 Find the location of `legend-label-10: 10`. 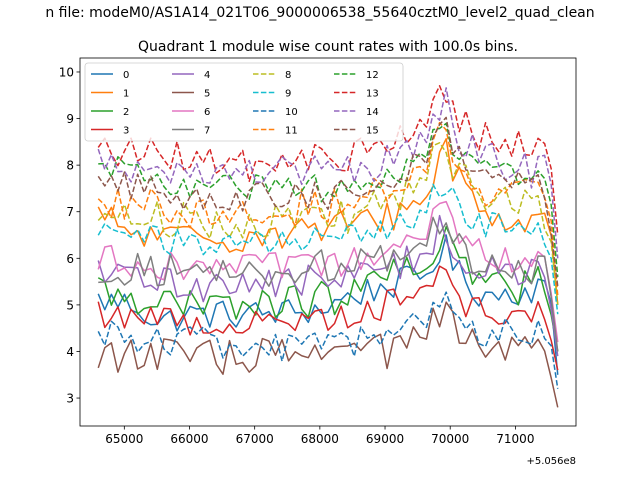

legend-label-10: 10 is located at coordinates (291, 112).